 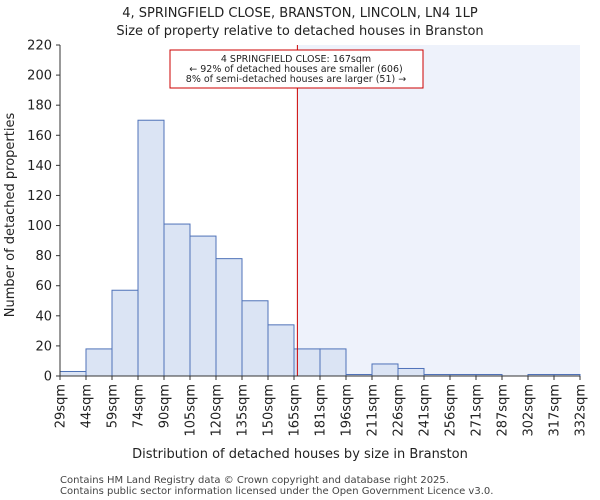 What do you see at coordinates (296, 59) in the screenshot?
I see `annotation-line1: 4 SPRINGFIELD CLOSE: 167sqm` at bounding box center [296, 59].